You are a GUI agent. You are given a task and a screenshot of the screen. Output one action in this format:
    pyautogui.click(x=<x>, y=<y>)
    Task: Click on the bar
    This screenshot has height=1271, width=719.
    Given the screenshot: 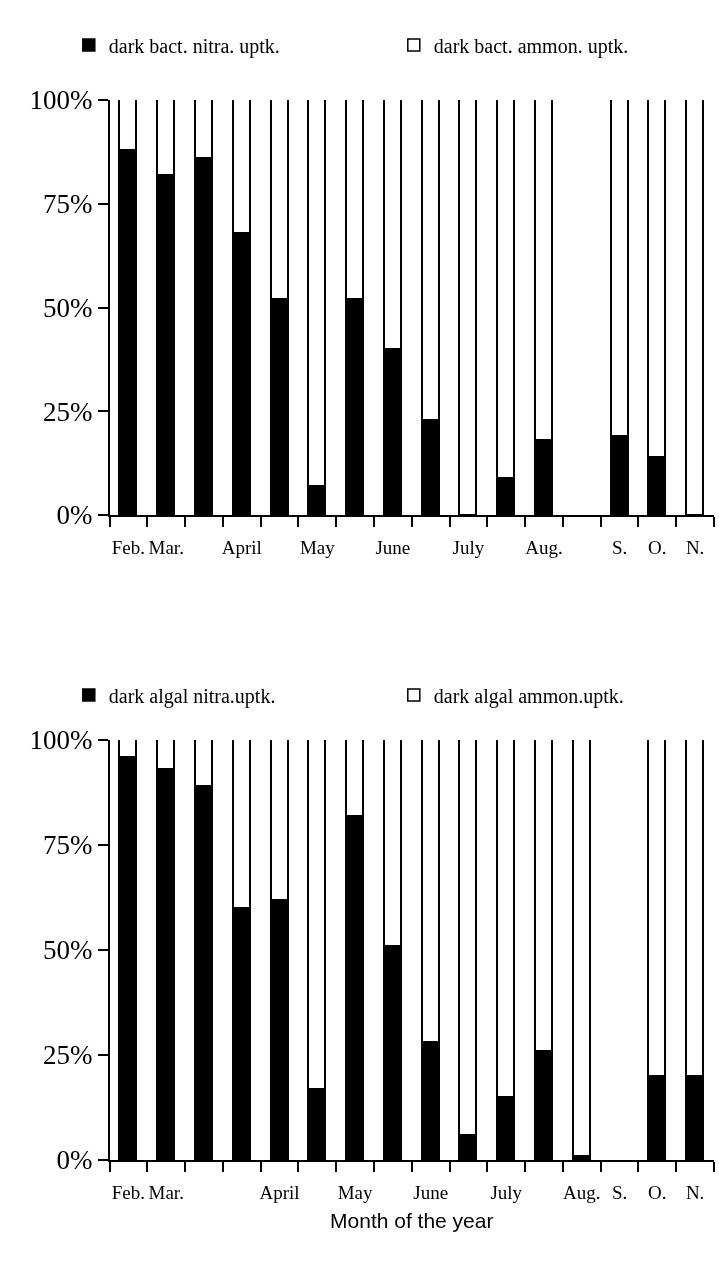 What is the action you would take?
    pyautogui.click(x=581, y=948)
    